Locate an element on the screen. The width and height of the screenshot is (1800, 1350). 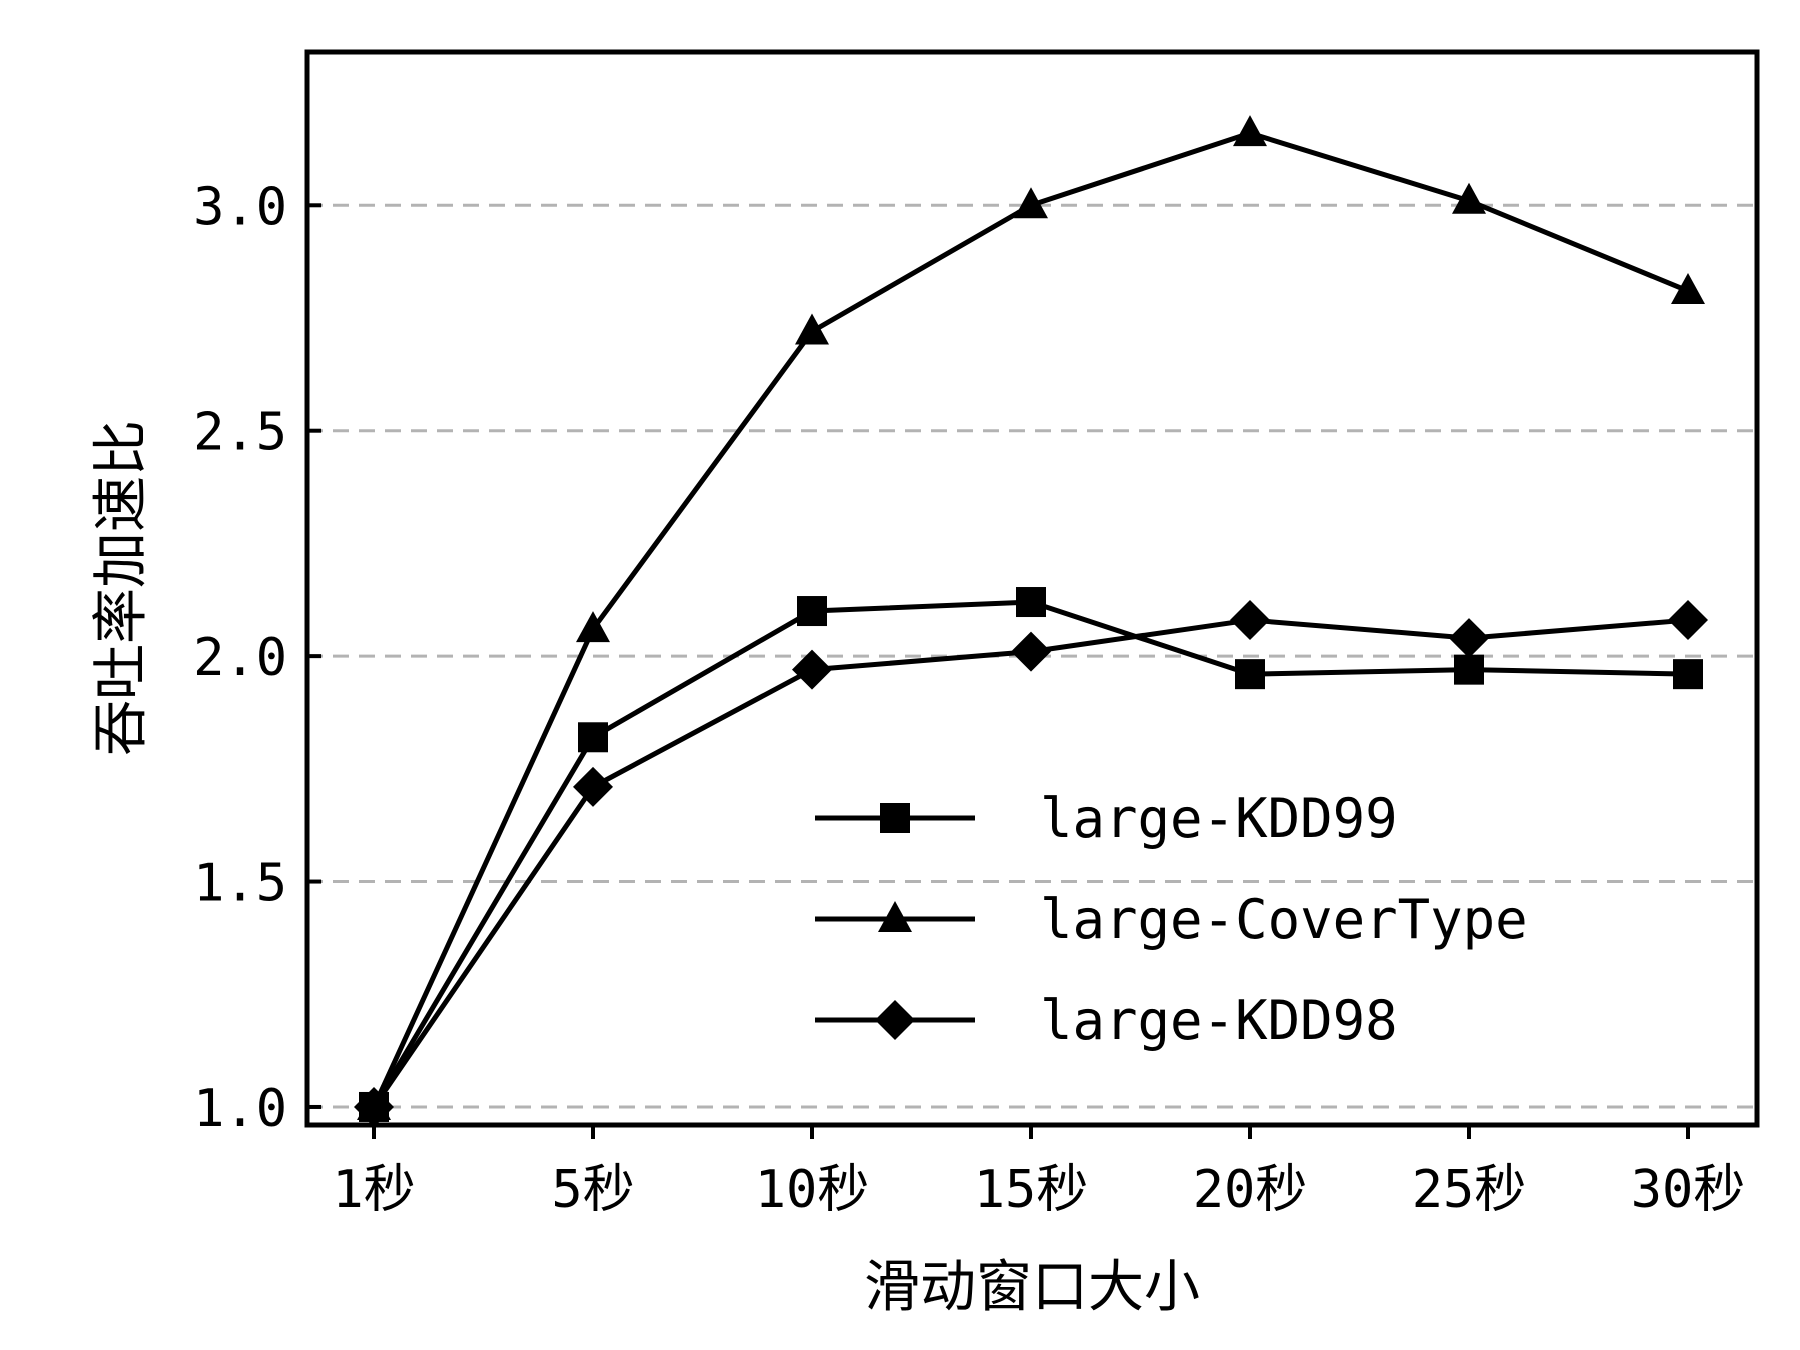
y-tick-label: 1.5 is located at coordinates (240, 884).